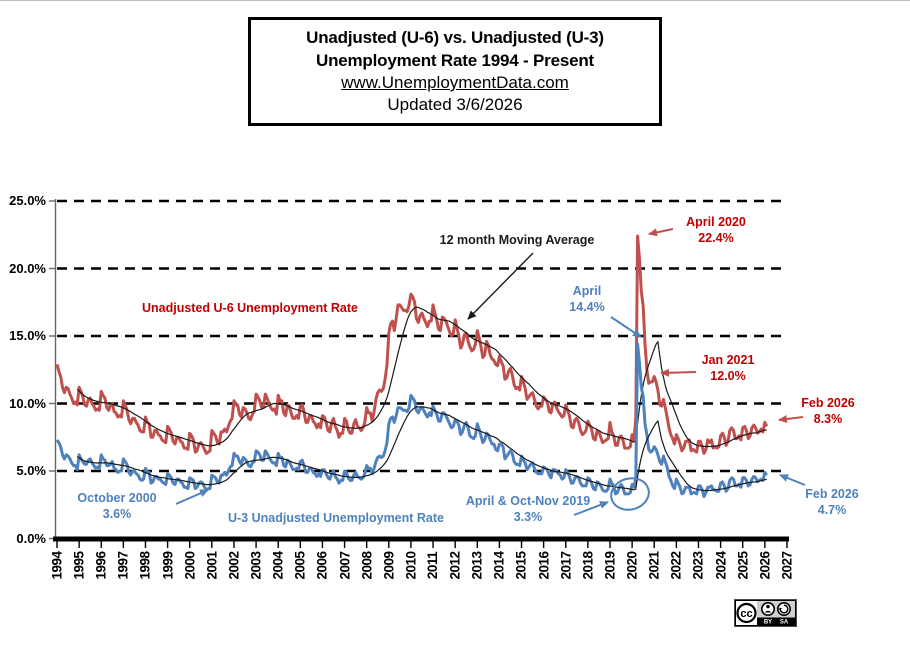 The width and height of the screenshot is (910, 662). I want to click on u3-series-label: U-3 Unadjusted Unemployment Rate, so click(336, 518).